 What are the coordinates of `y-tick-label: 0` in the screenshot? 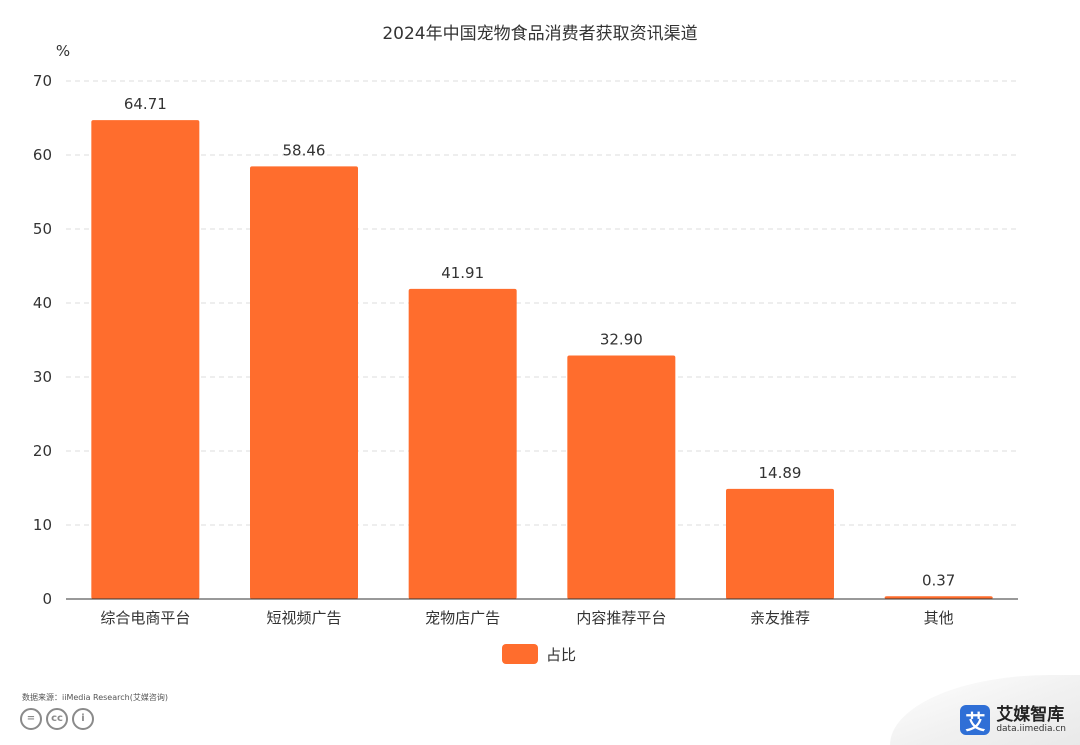 It's located at (47, 599).